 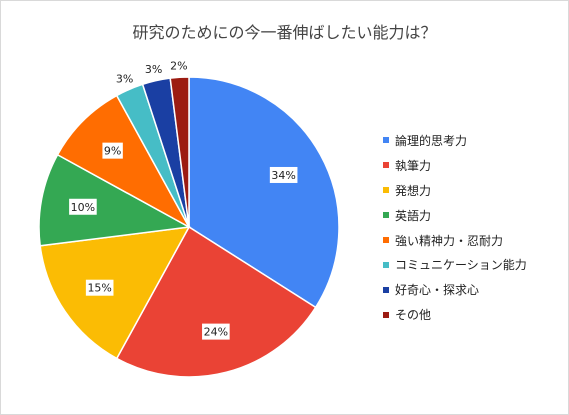 I want to click on slice-value-text: 10%, so click(x=83, y=207).